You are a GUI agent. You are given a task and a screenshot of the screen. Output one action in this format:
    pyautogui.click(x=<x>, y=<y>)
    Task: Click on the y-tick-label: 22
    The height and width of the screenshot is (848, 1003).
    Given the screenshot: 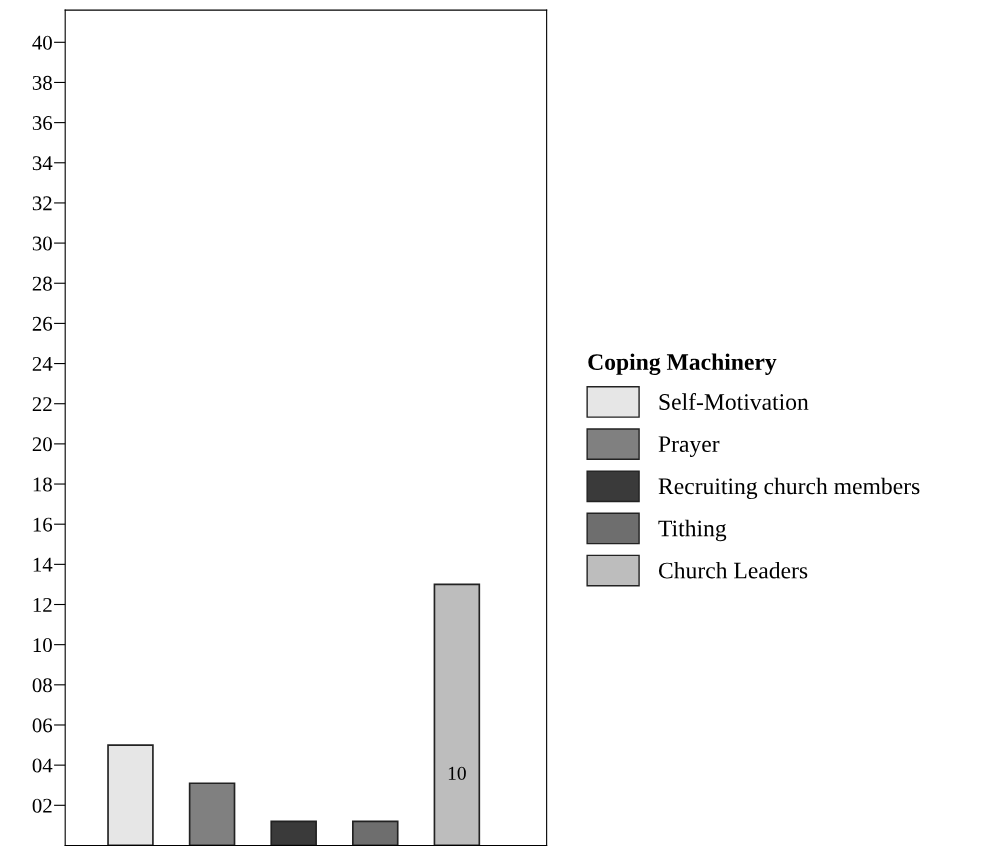 What is the action you would take?
    pyautogui.click(x=42, y=404)
    